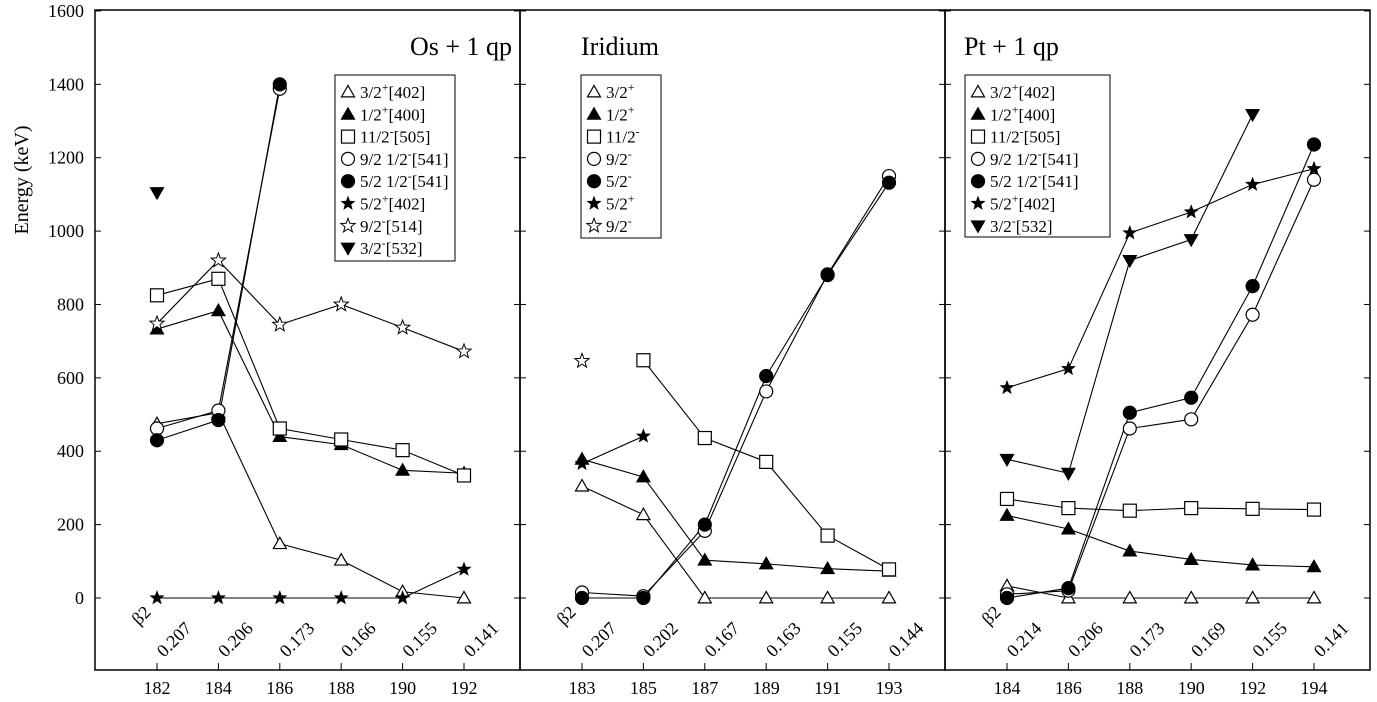 Image resolution: width=1377 pixels, height=702 pixels. I want to click on beta2-label: 0.169, so click(1208, 639).